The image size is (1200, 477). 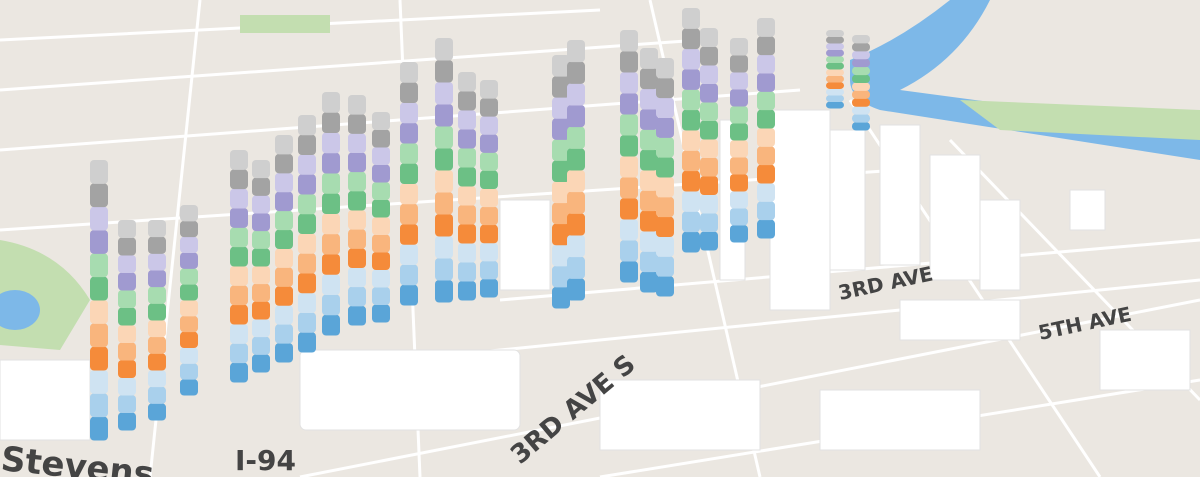 What do you see at coordinates (285, 24) in the screenshot?
I see `park` at bounding box center [285, 24].